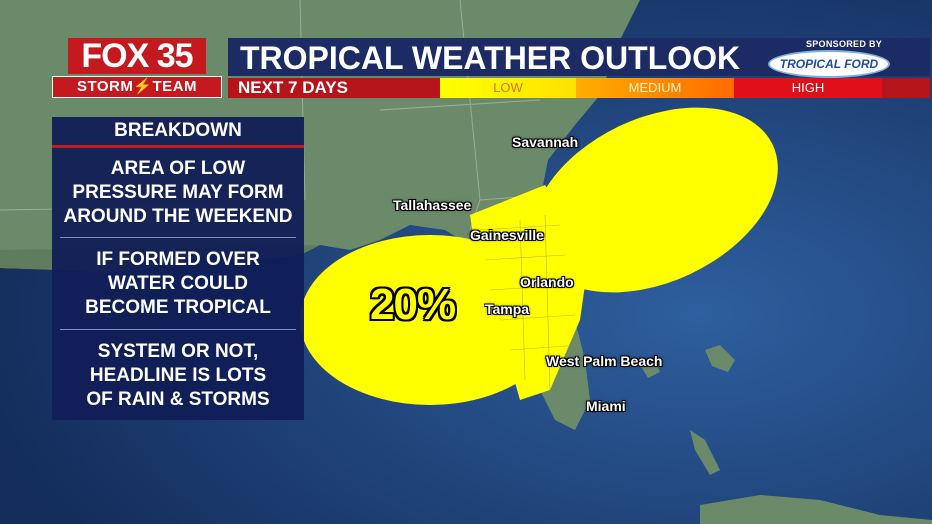 This screenshot has height=524, width=932. I want to click on breakdown-line: BECOME TROPICAL, so click(178, 307).